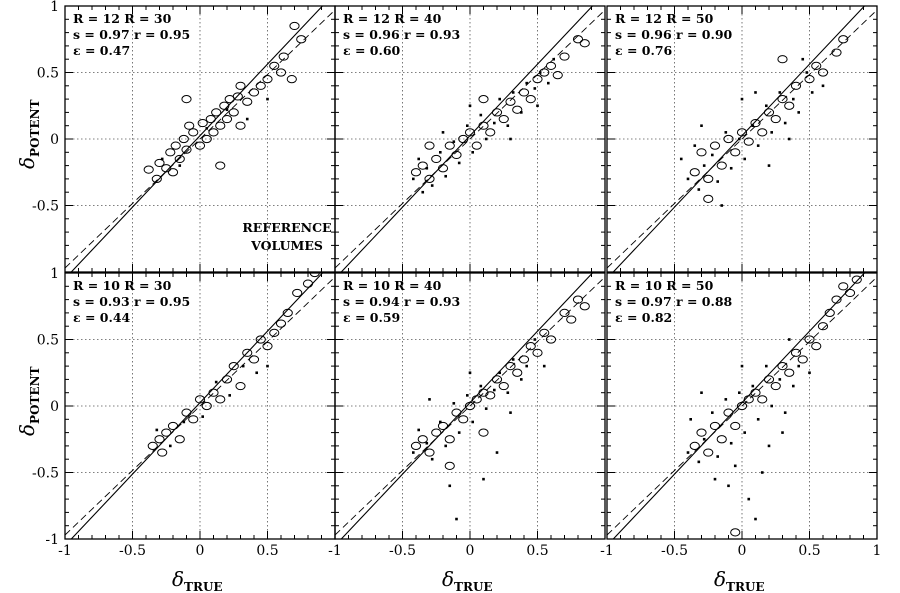 The height and width of the screenshot is (593, 900). What do you see at coordinates (101, 50) in the screenshot?
I see `annotation-epsilon: ε = 0.47` at bounding box center [101, 50].